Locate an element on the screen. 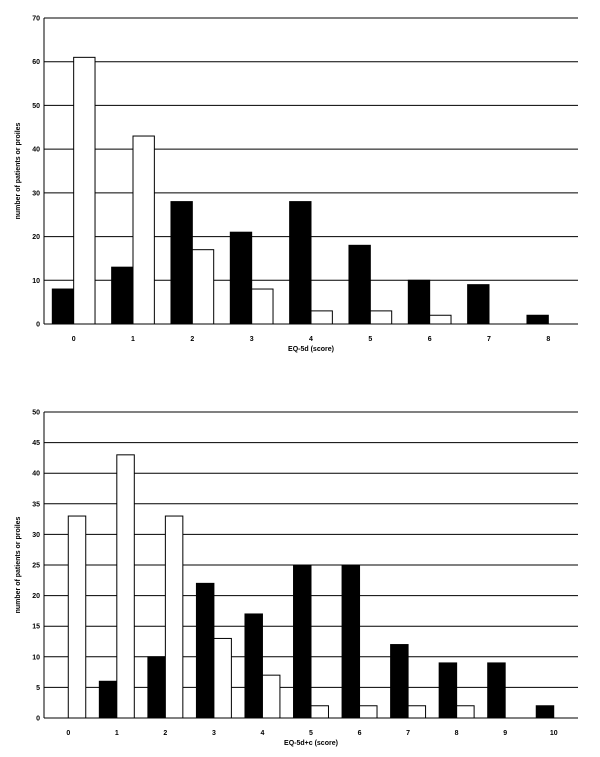  y-tick-label: 15 is located at coordinates (36, 627).